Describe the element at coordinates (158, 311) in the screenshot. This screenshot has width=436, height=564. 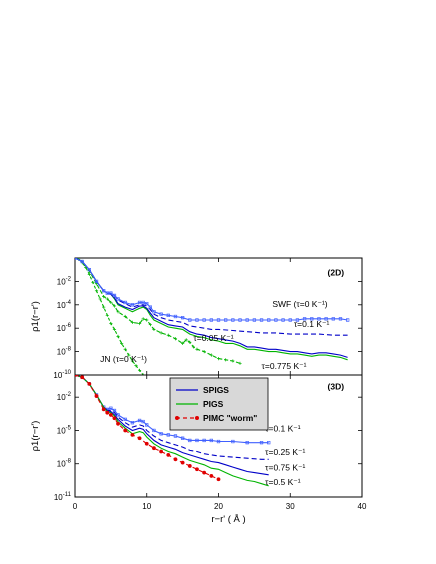
I see `series-line-tau005` at that location.